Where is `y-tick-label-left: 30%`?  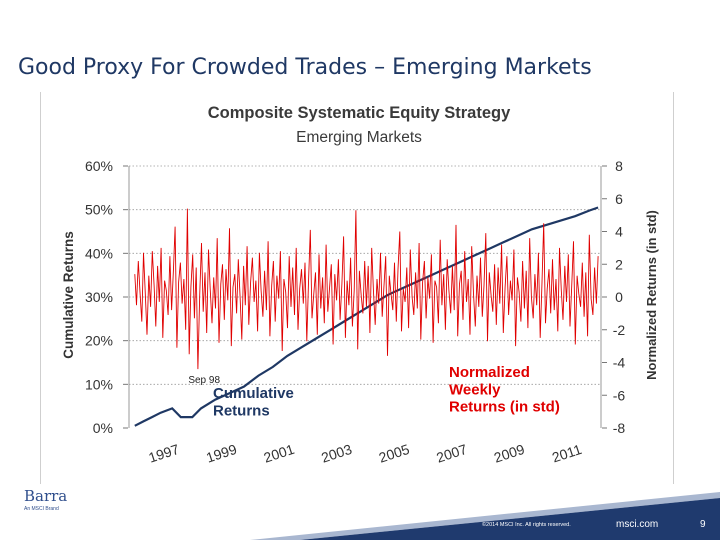
y-tick-label-left: 30% is located at coordinates (99, 297).